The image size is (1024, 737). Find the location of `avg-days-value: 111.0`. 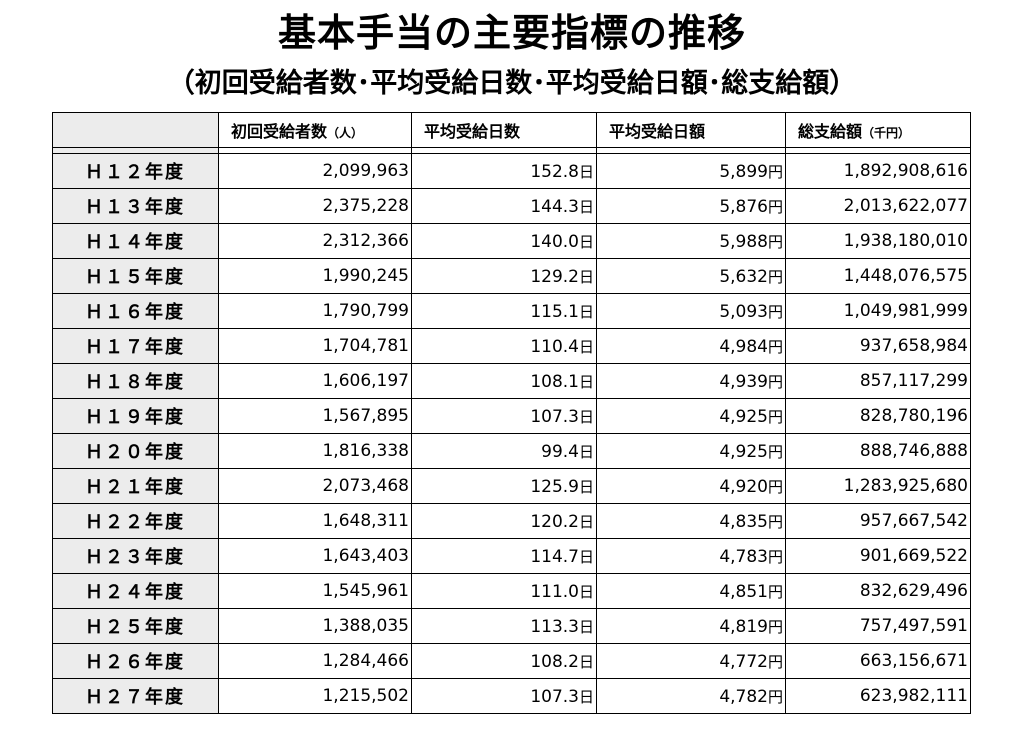

avg-days-value: 111.0 is located at coordinates (554, 591).